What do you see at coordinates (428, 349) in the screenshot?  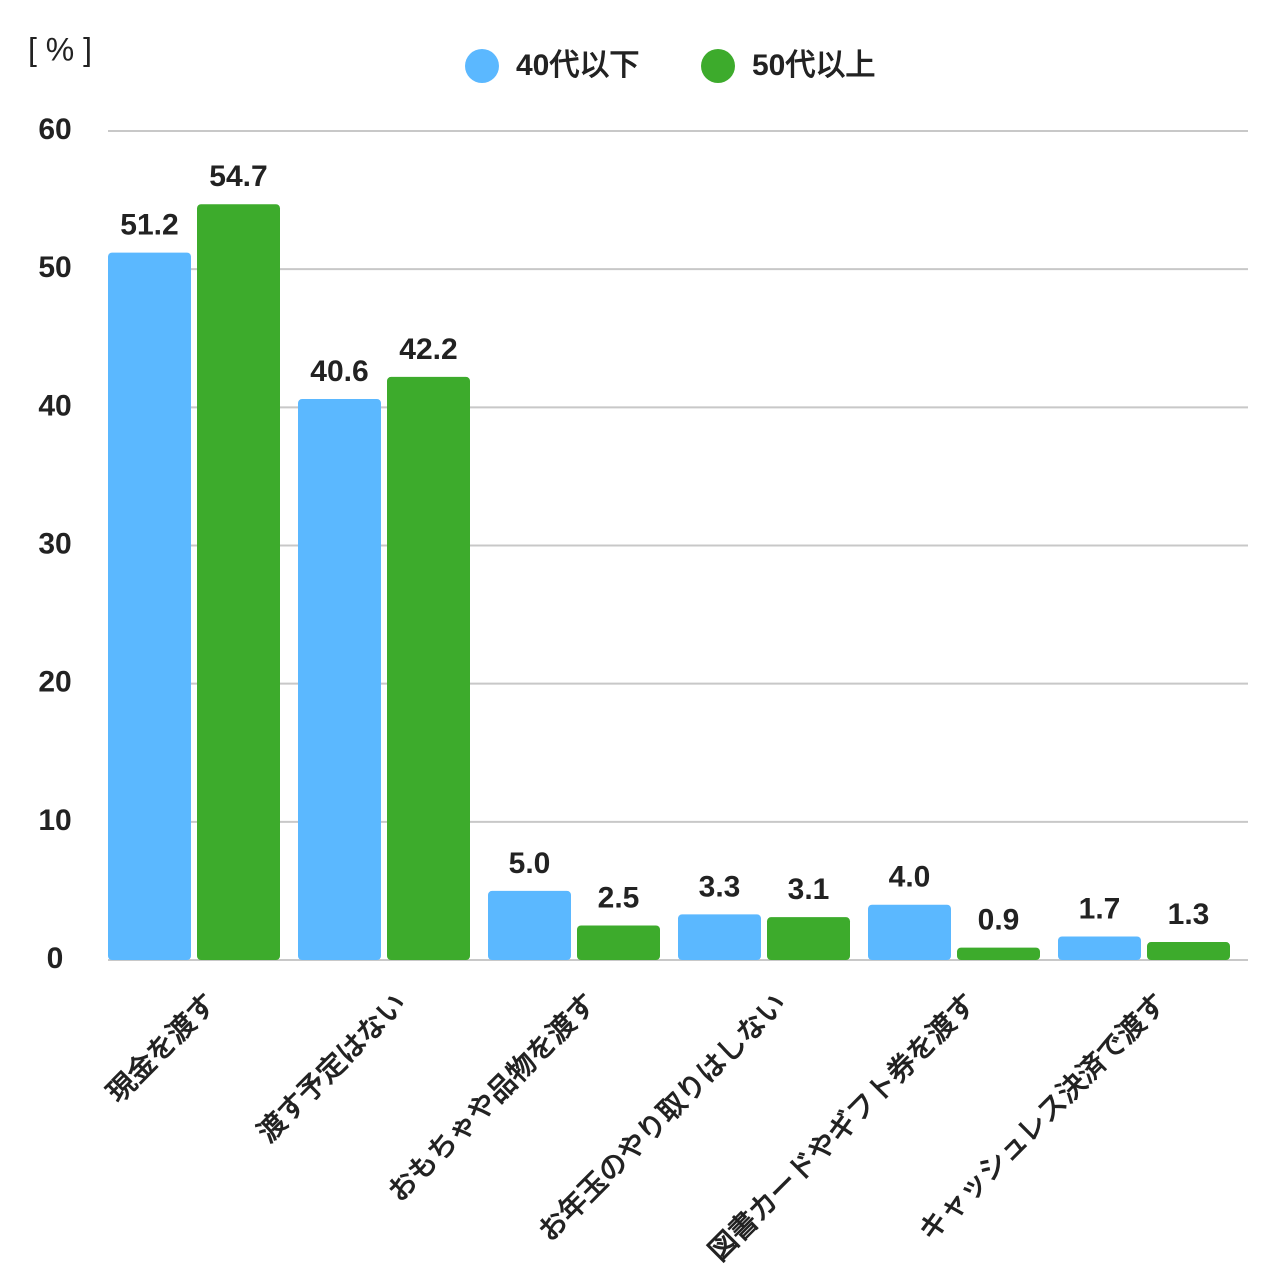 I see `value-label: 42.2` at bounding box center [428, 349].